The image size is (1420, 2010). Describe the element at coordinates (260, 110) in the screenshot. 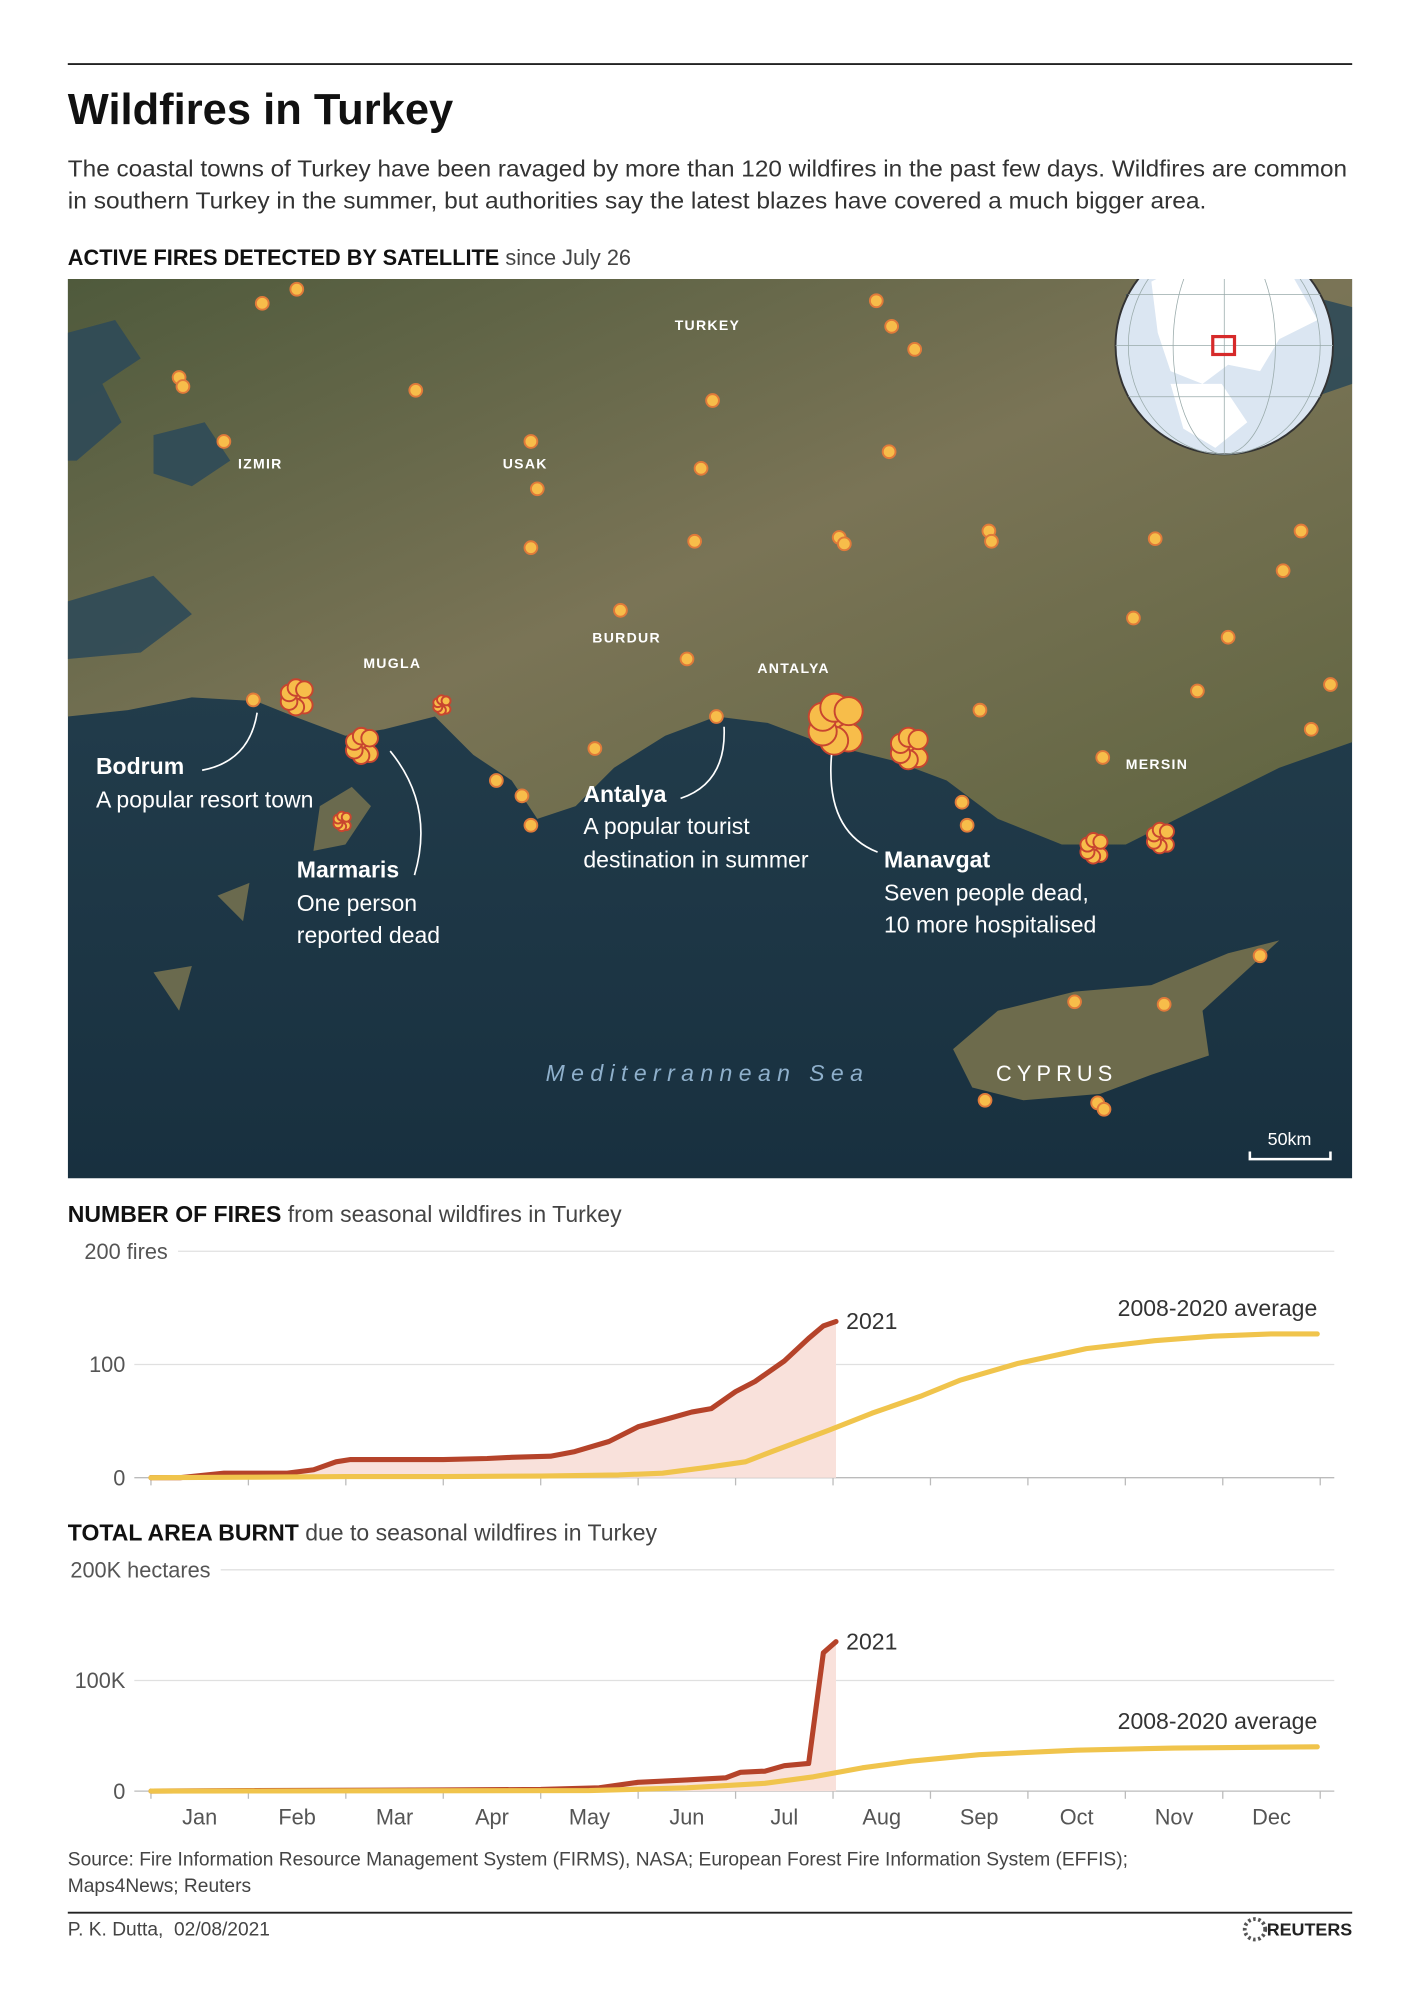

I see `title: Wildfires in Turkey` at that location.